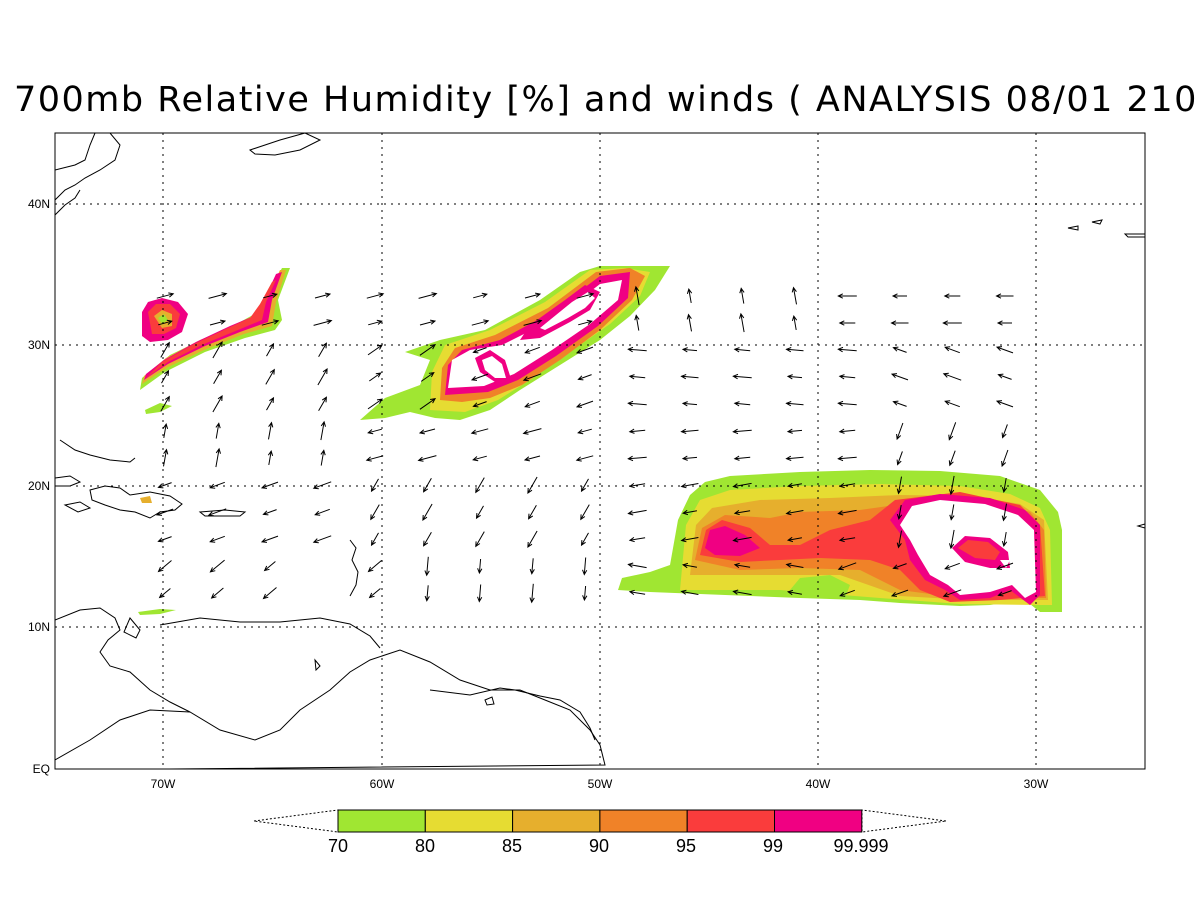 The image size is (1200, 900). What do you see at coordinates (39, 486) in the screenshot?
I see `lat-axis: EQ 10N 20N 30N 40N` at bounding box center [39, 486].